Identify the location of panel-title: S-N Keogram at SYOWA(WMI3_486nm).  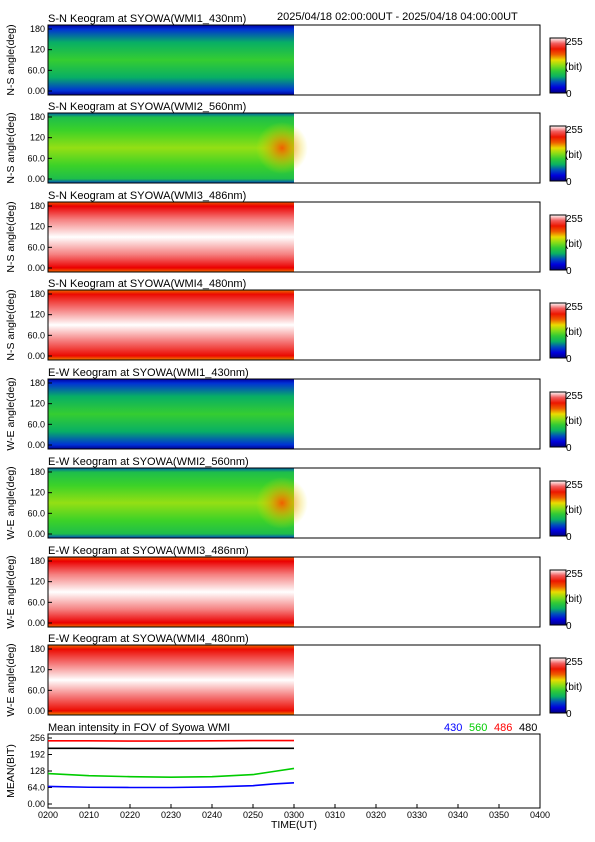
(147, 196).